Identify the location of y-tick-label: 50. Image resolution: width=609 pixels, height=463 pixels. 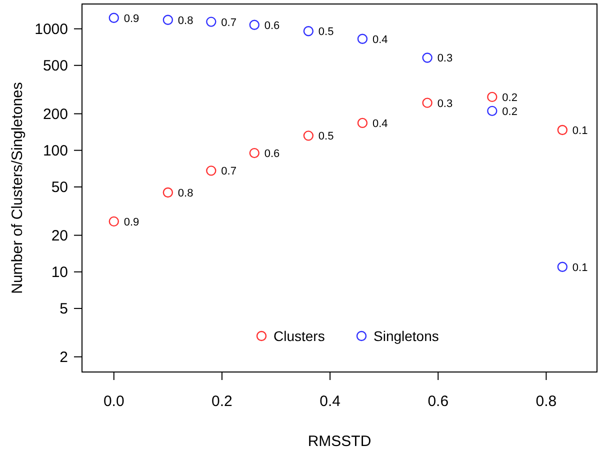
(59, 187).